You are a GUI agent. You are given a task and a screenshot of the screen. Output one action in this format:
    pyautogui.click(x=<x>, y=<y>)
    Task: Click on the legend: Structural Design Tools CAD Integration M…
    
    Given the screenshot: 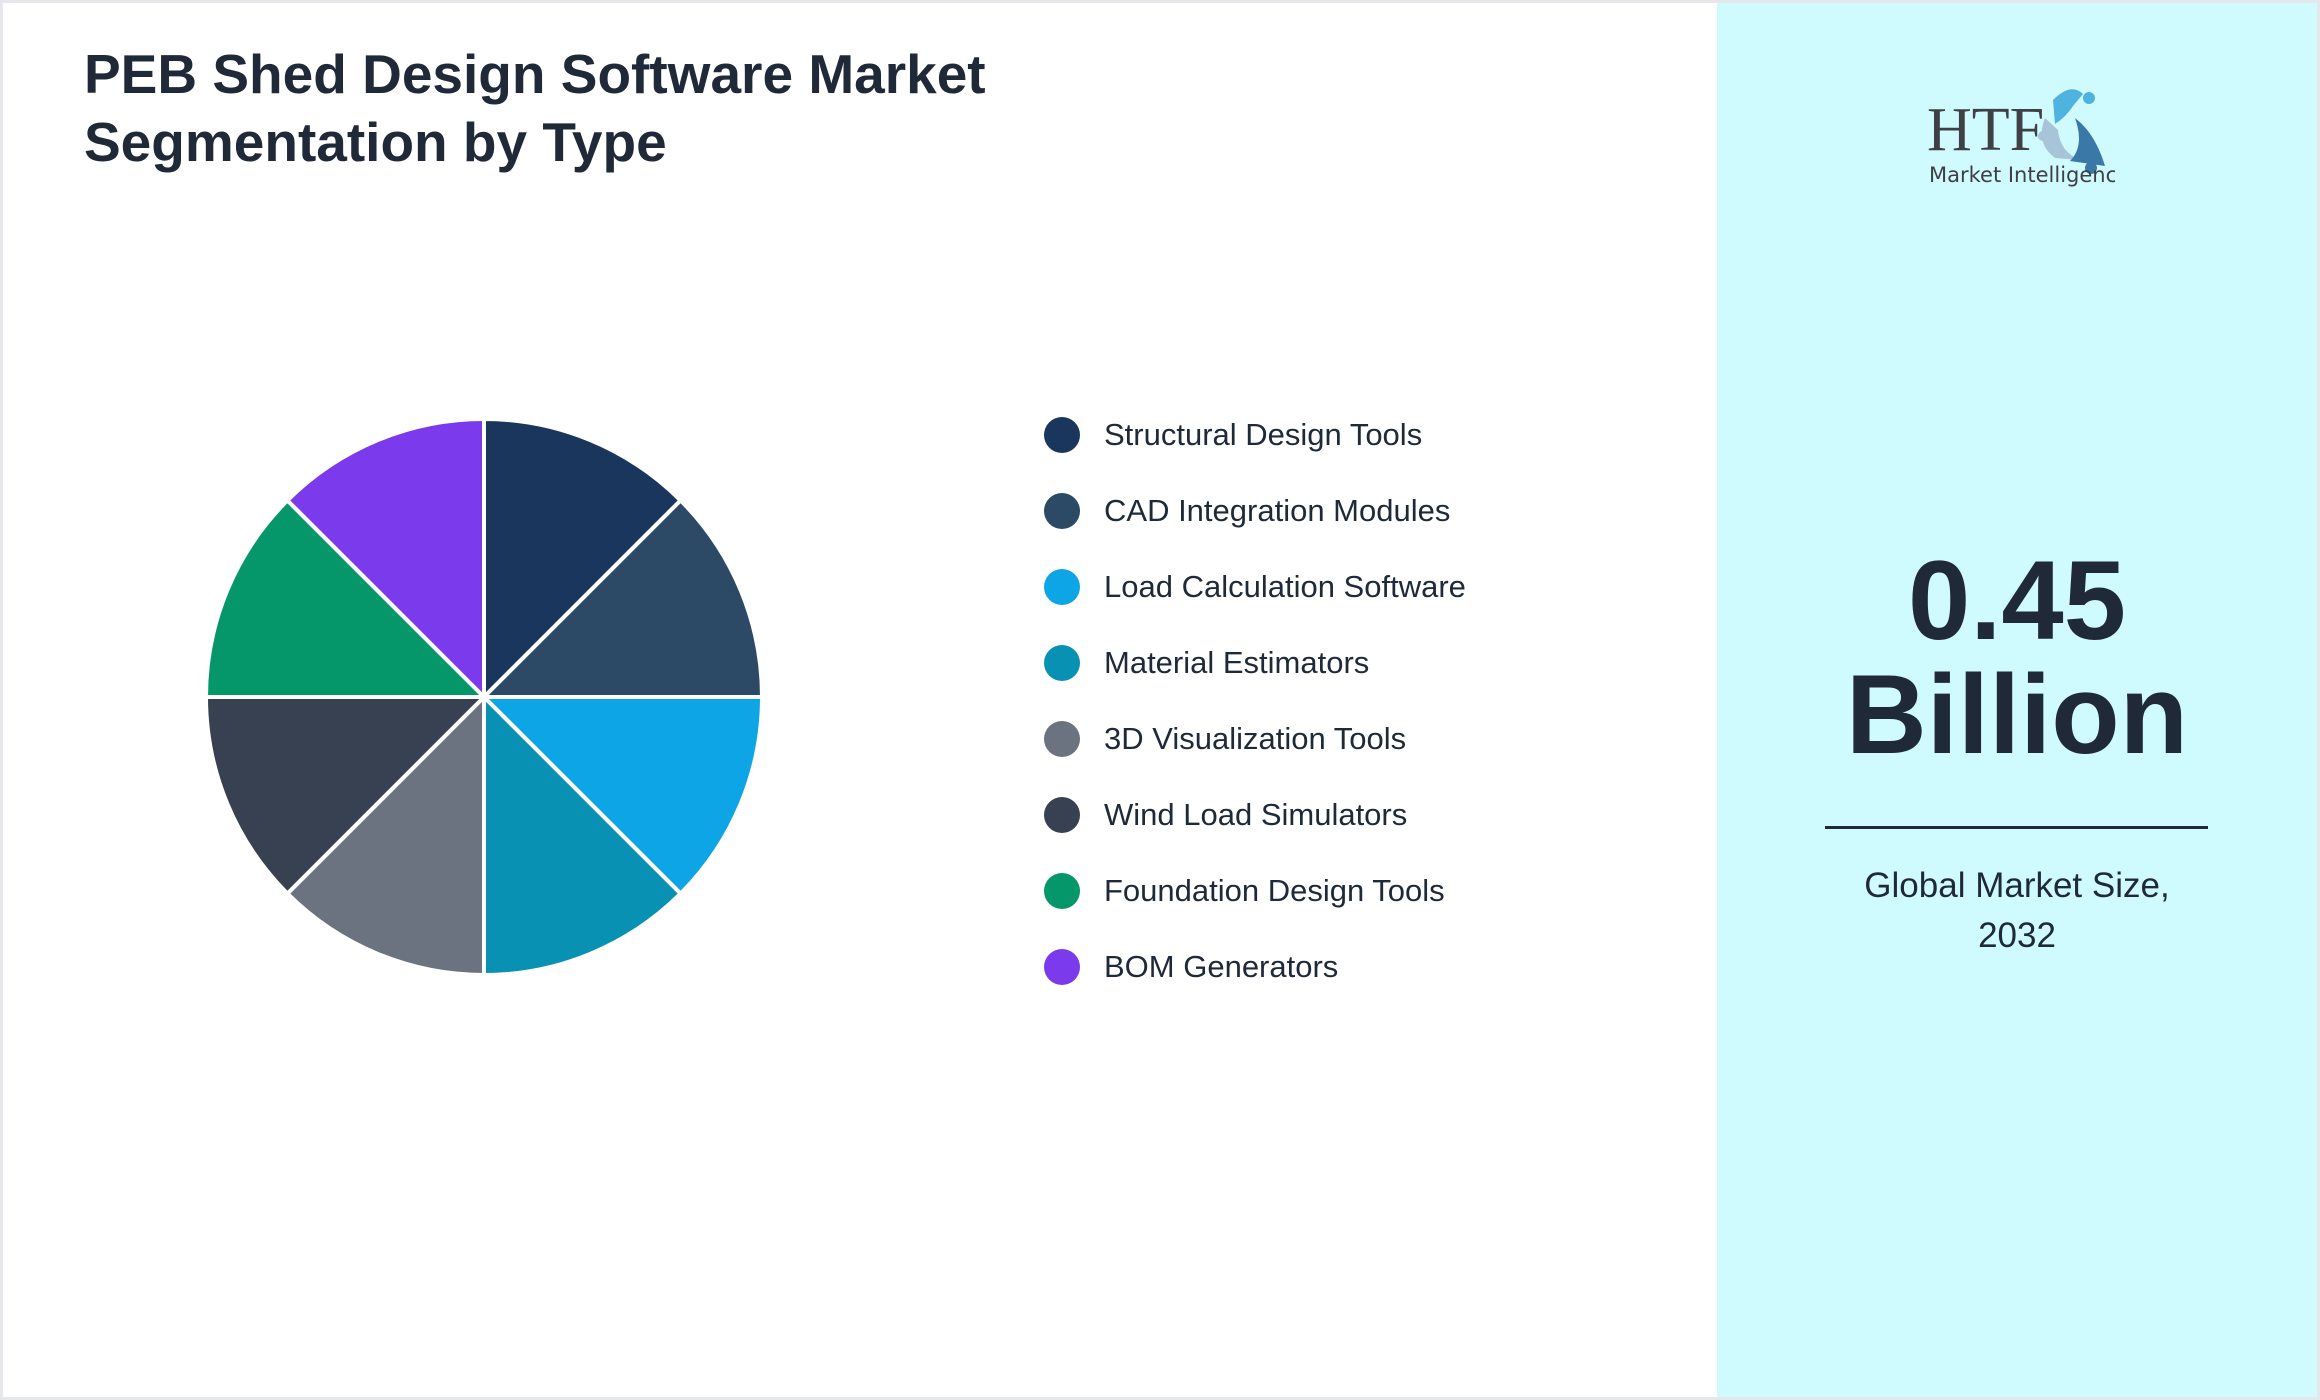 What is the action you would take?
    pyautogui.click(x=1253, y=701)
    